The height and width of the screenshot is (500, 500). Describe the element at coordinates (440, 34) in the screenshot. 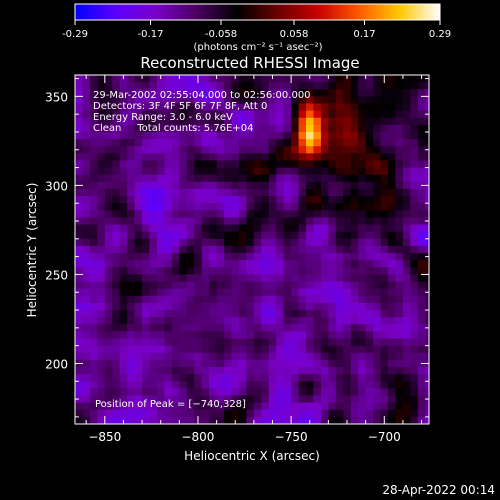

I see `colorbar-tick-label: 0.29` at that location.